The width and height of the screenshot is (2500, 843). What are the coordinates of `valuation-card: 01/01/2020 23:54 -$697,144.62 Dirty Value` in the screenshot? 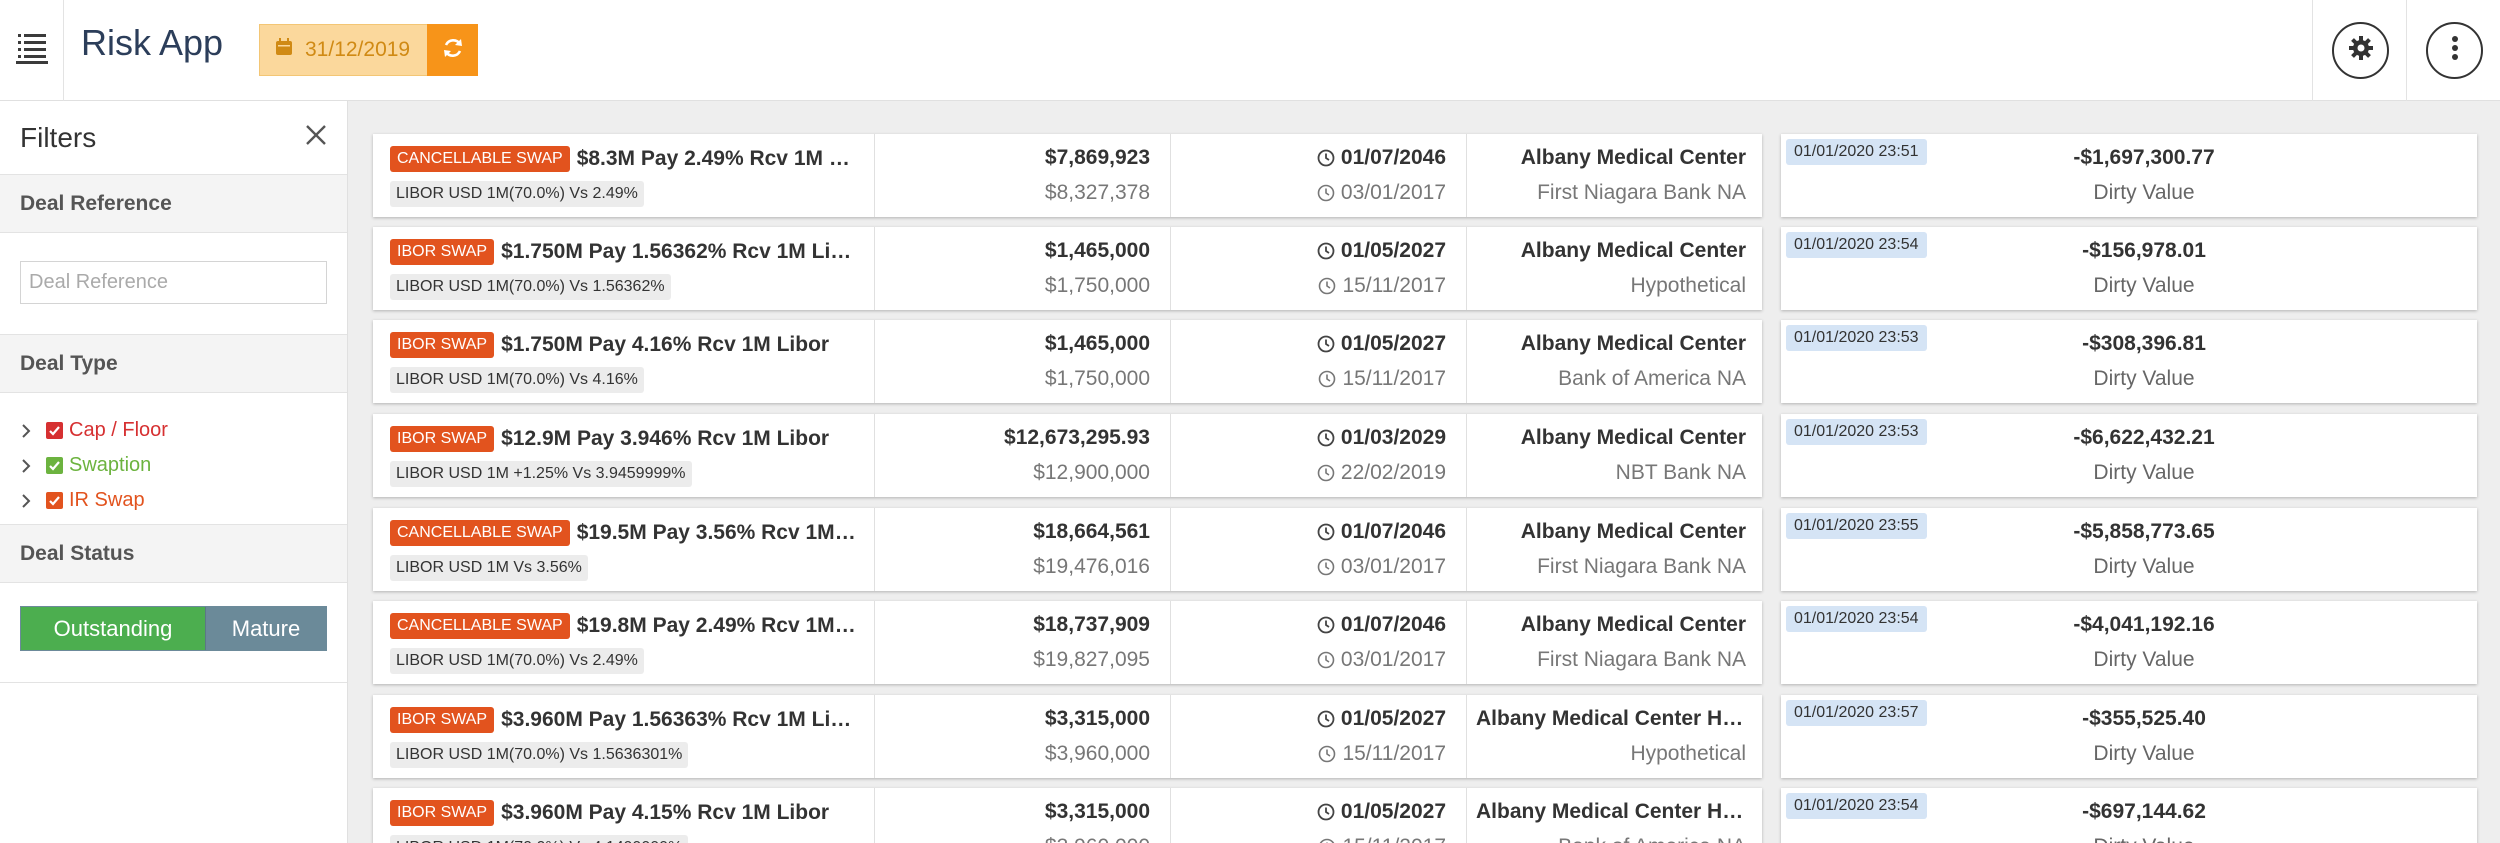 It's located at (2129, 815).